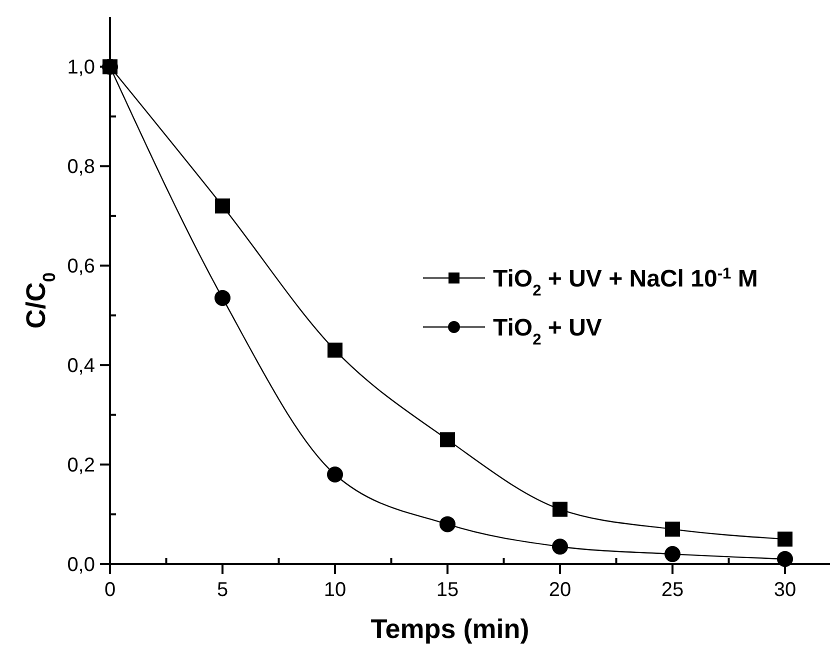 This screenshot has width=836, height=654. Describe the element at coordinates (560, 590) in the screenshot. I see `x-tick-label: 20` at that location.